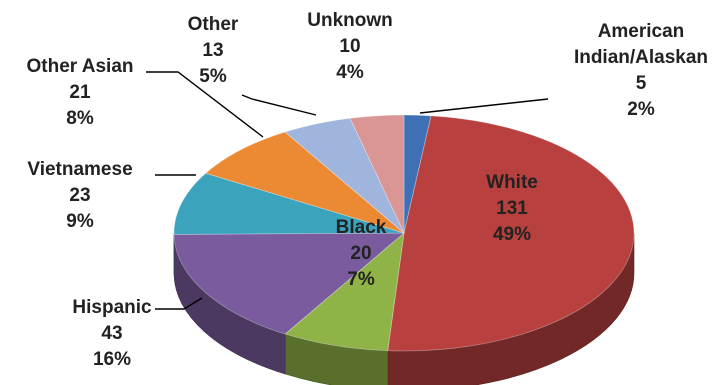 The height and width of the screenshot is (385, 714). Describe the element at coordinates (79, 169) in the screenshot. I see `vietnamese-name-label: Vietnamese` at that location.